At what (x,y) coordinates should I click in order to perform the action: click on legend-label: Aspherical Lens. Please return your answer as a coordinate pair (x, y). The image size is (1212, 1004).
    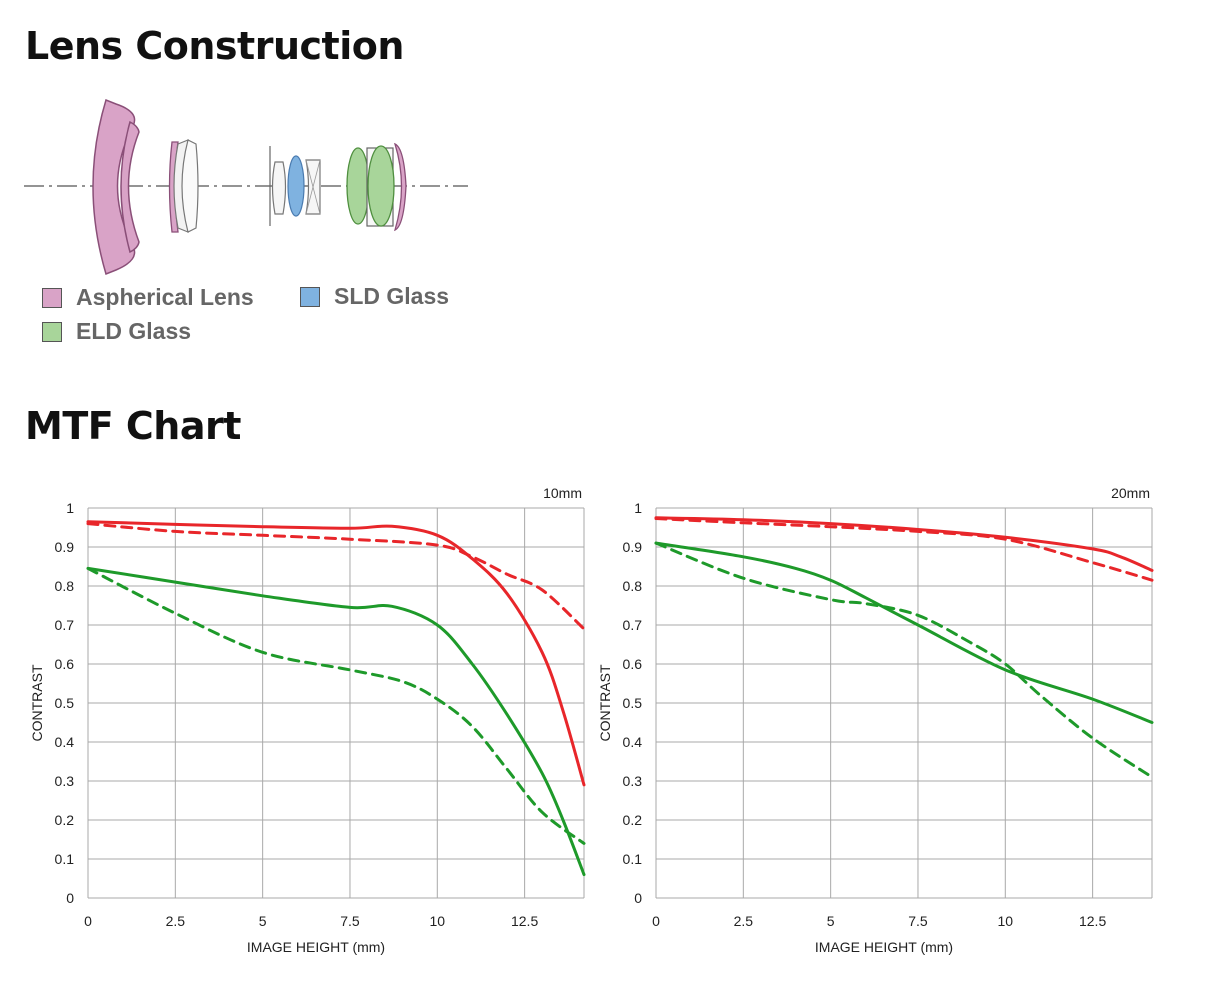
    Looking at the image, I should click on (165, 297).